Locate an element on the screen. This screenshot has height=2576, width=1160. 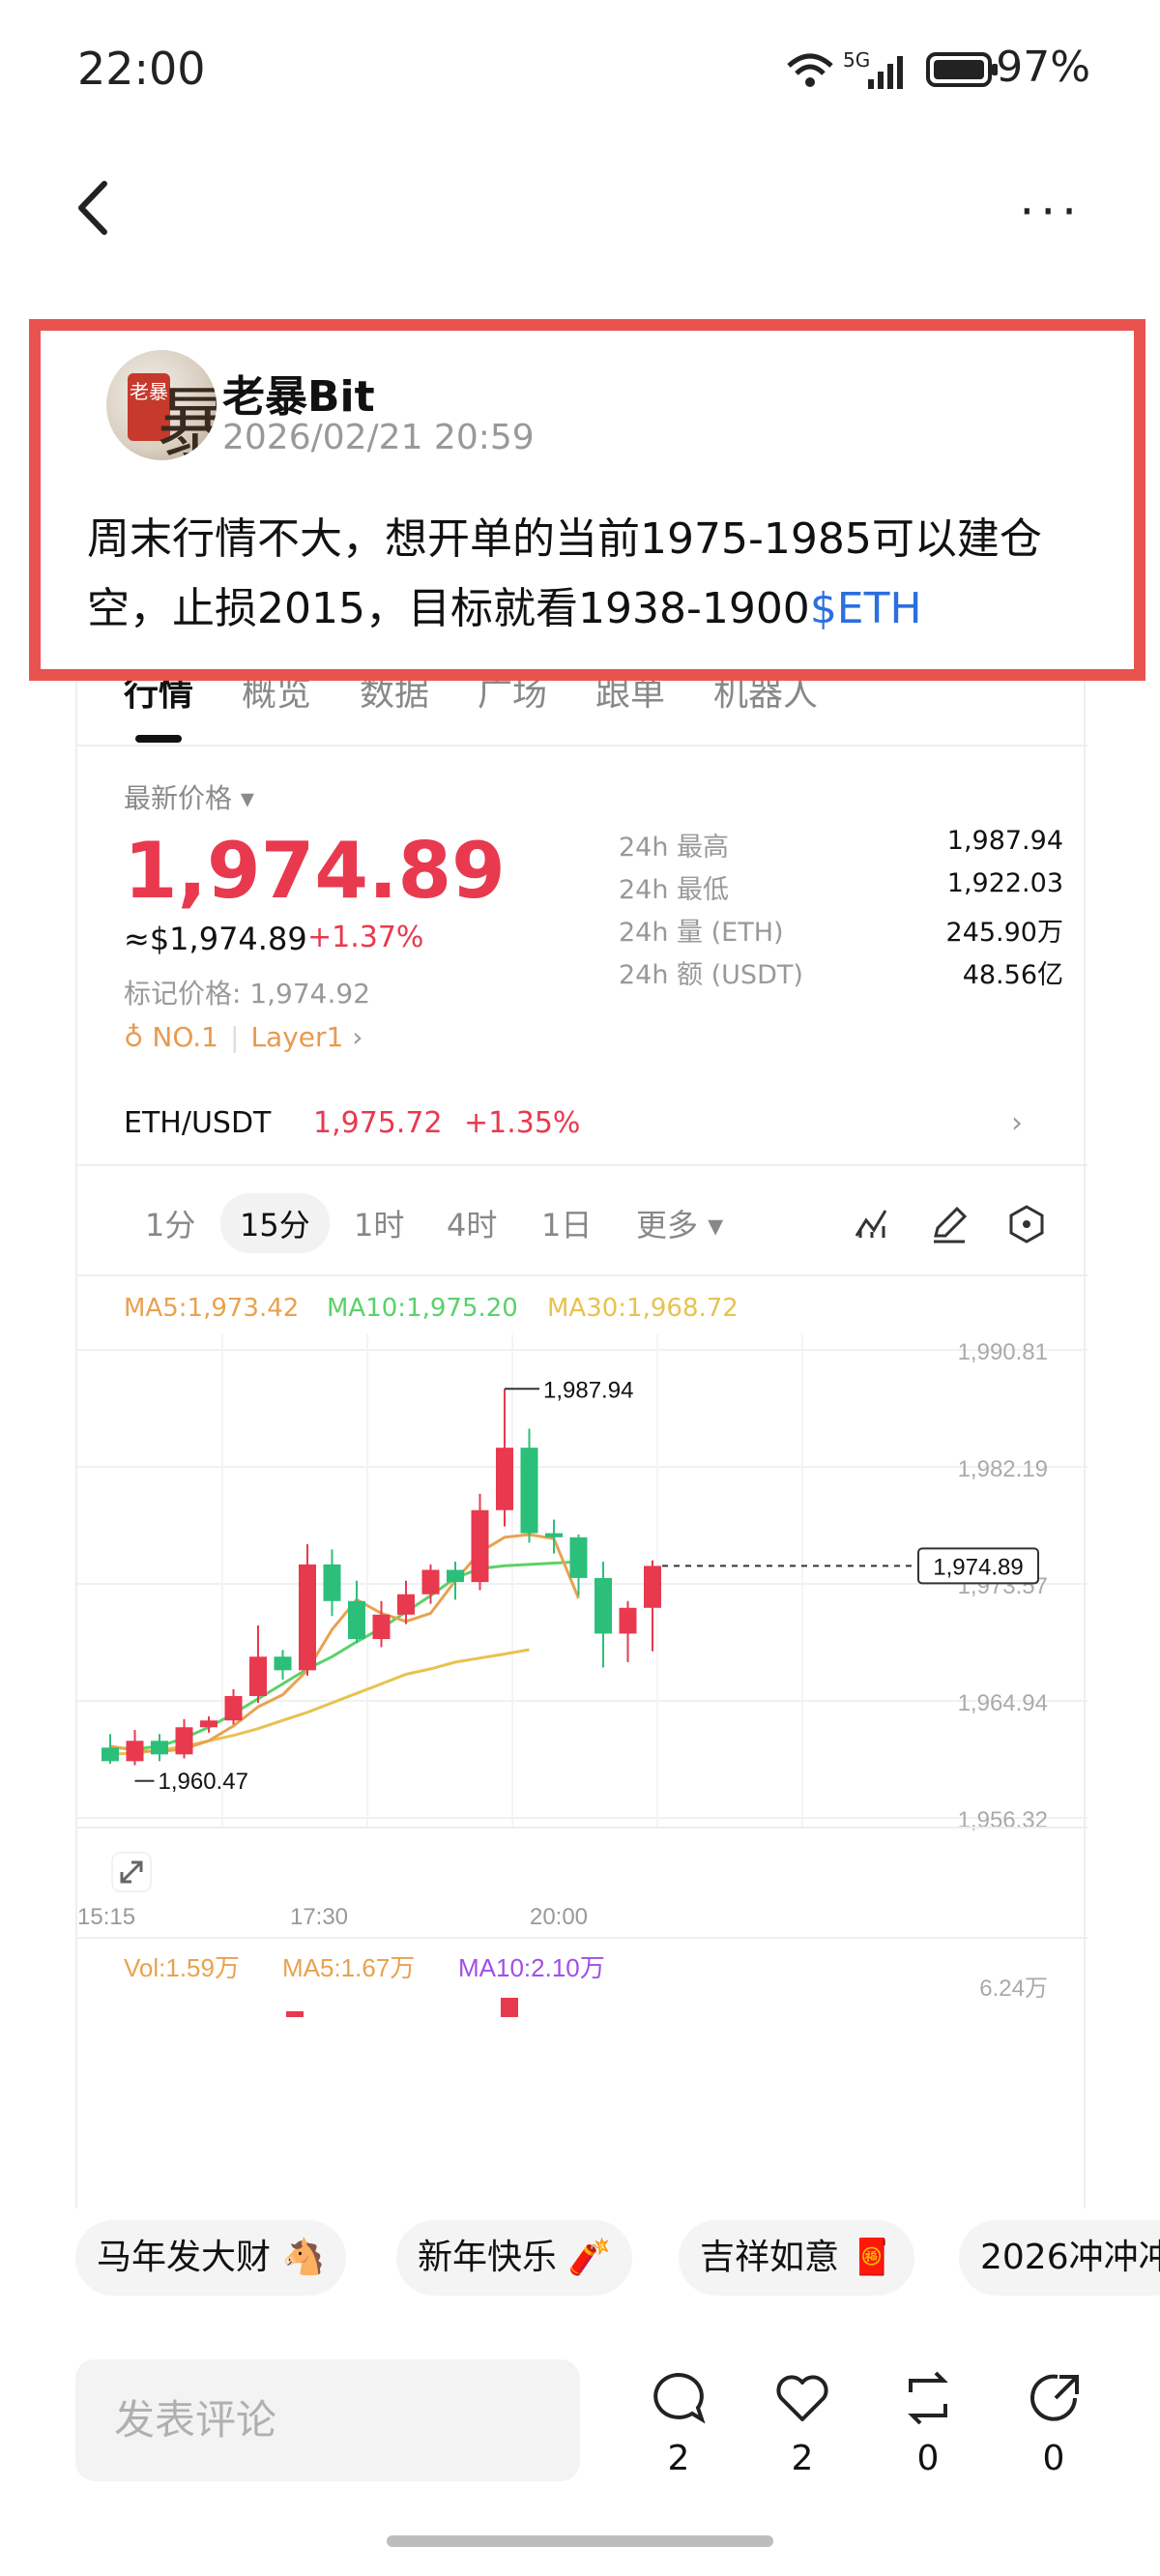
indicator-icon is located at coordinates (872, 1224).